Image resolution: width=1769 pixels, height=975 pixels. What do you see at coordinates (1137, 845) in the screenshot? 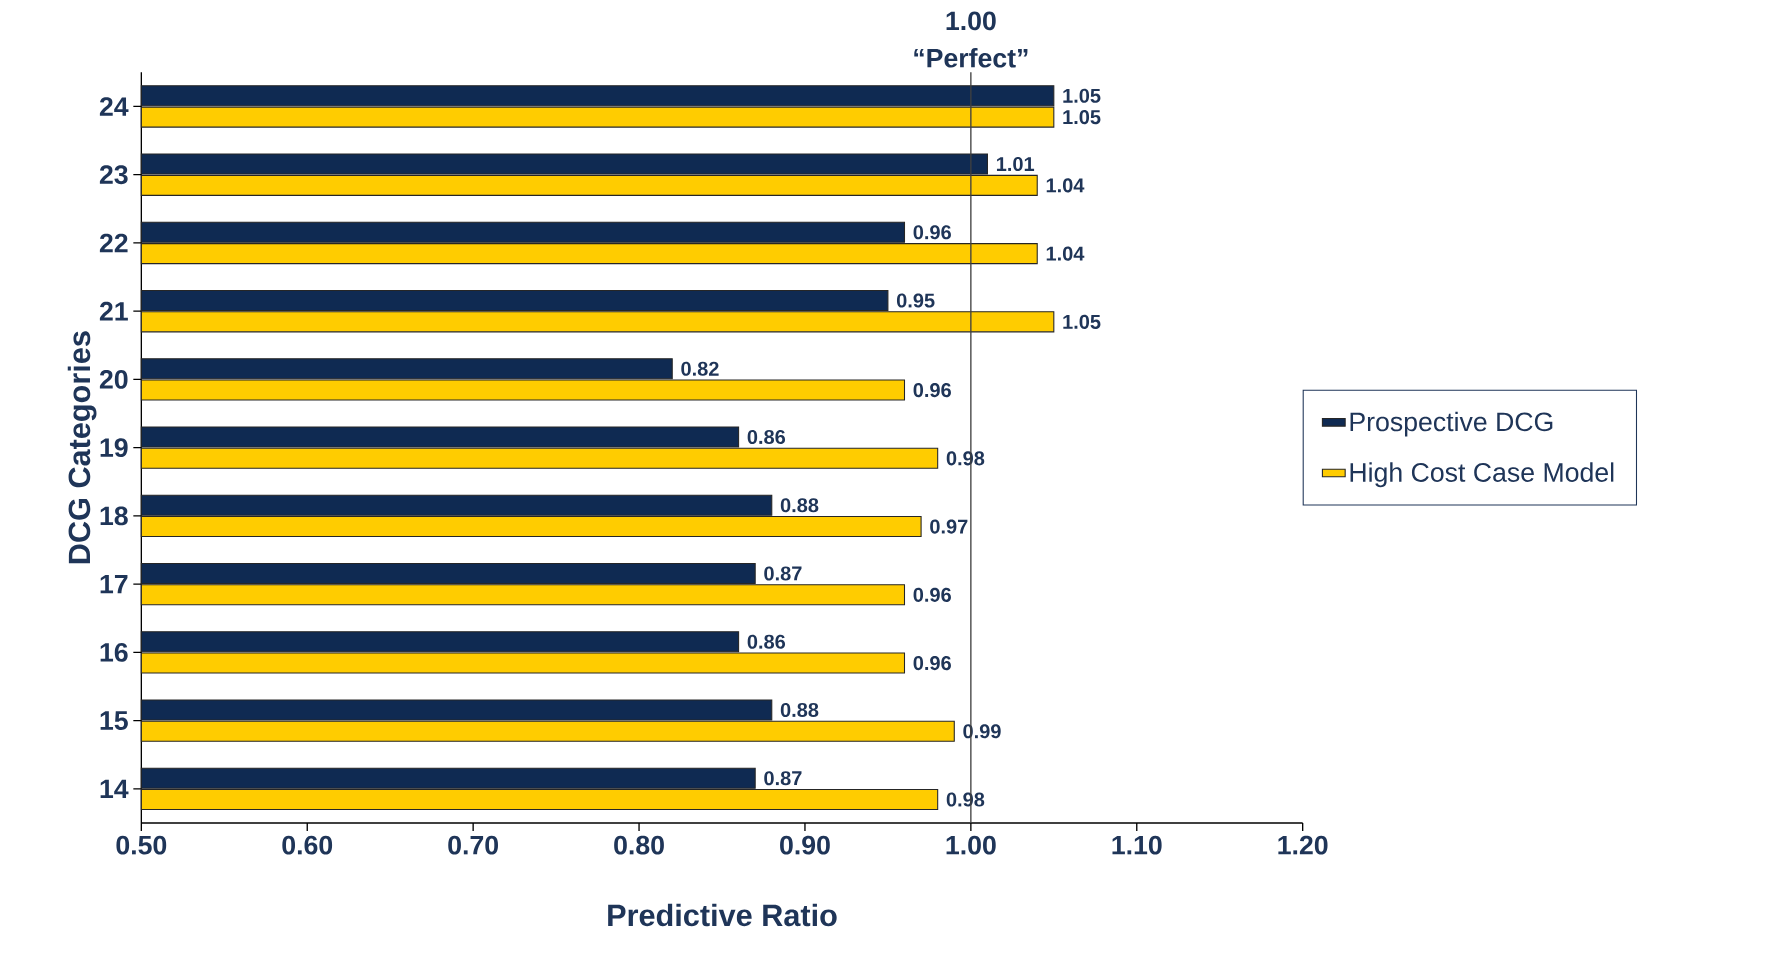
I see `x-tick-label: 1.10` at bounding box center [1137, 845].